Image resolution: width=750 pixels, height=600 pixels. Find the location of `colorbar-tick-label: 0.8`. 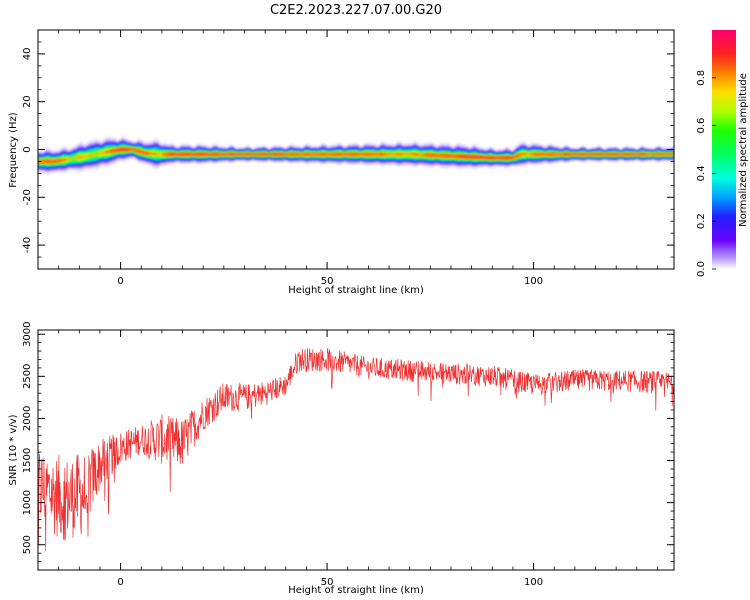

colorbar-tick-label: 0.8 is located at coordinates (701, 78).